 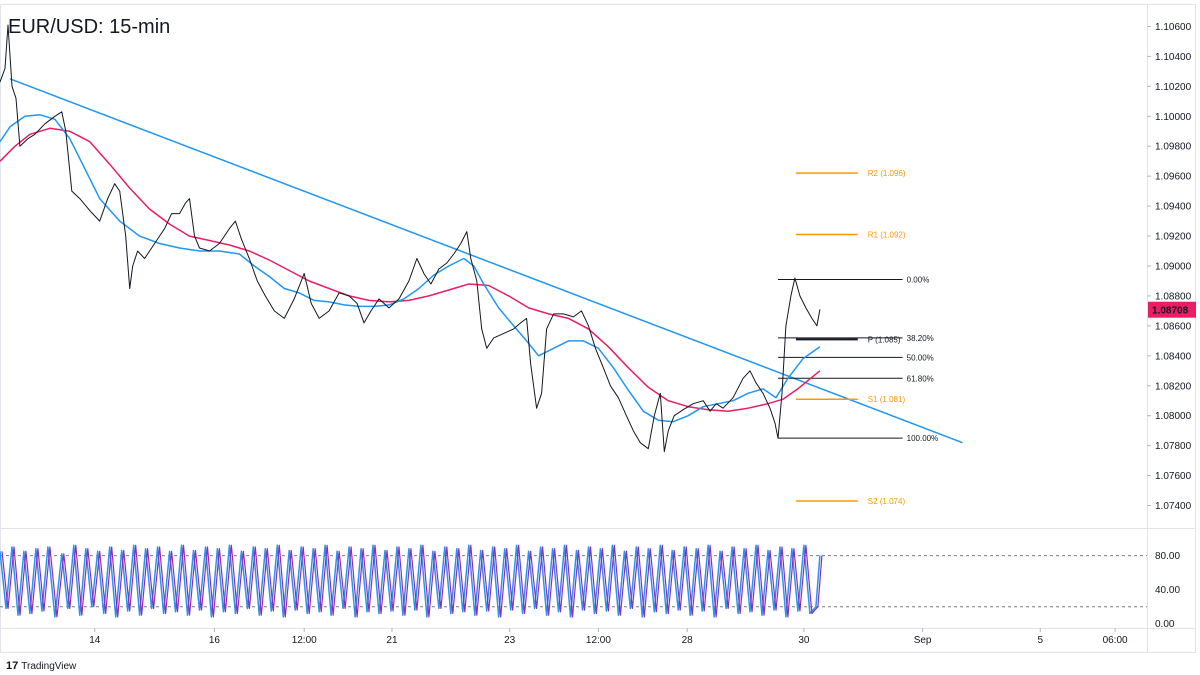 What do you see at coordinates (887, 501) in the screenshot?
I see `pivot-level-label: S2 (1.074)` at bounding box center [887, 501].